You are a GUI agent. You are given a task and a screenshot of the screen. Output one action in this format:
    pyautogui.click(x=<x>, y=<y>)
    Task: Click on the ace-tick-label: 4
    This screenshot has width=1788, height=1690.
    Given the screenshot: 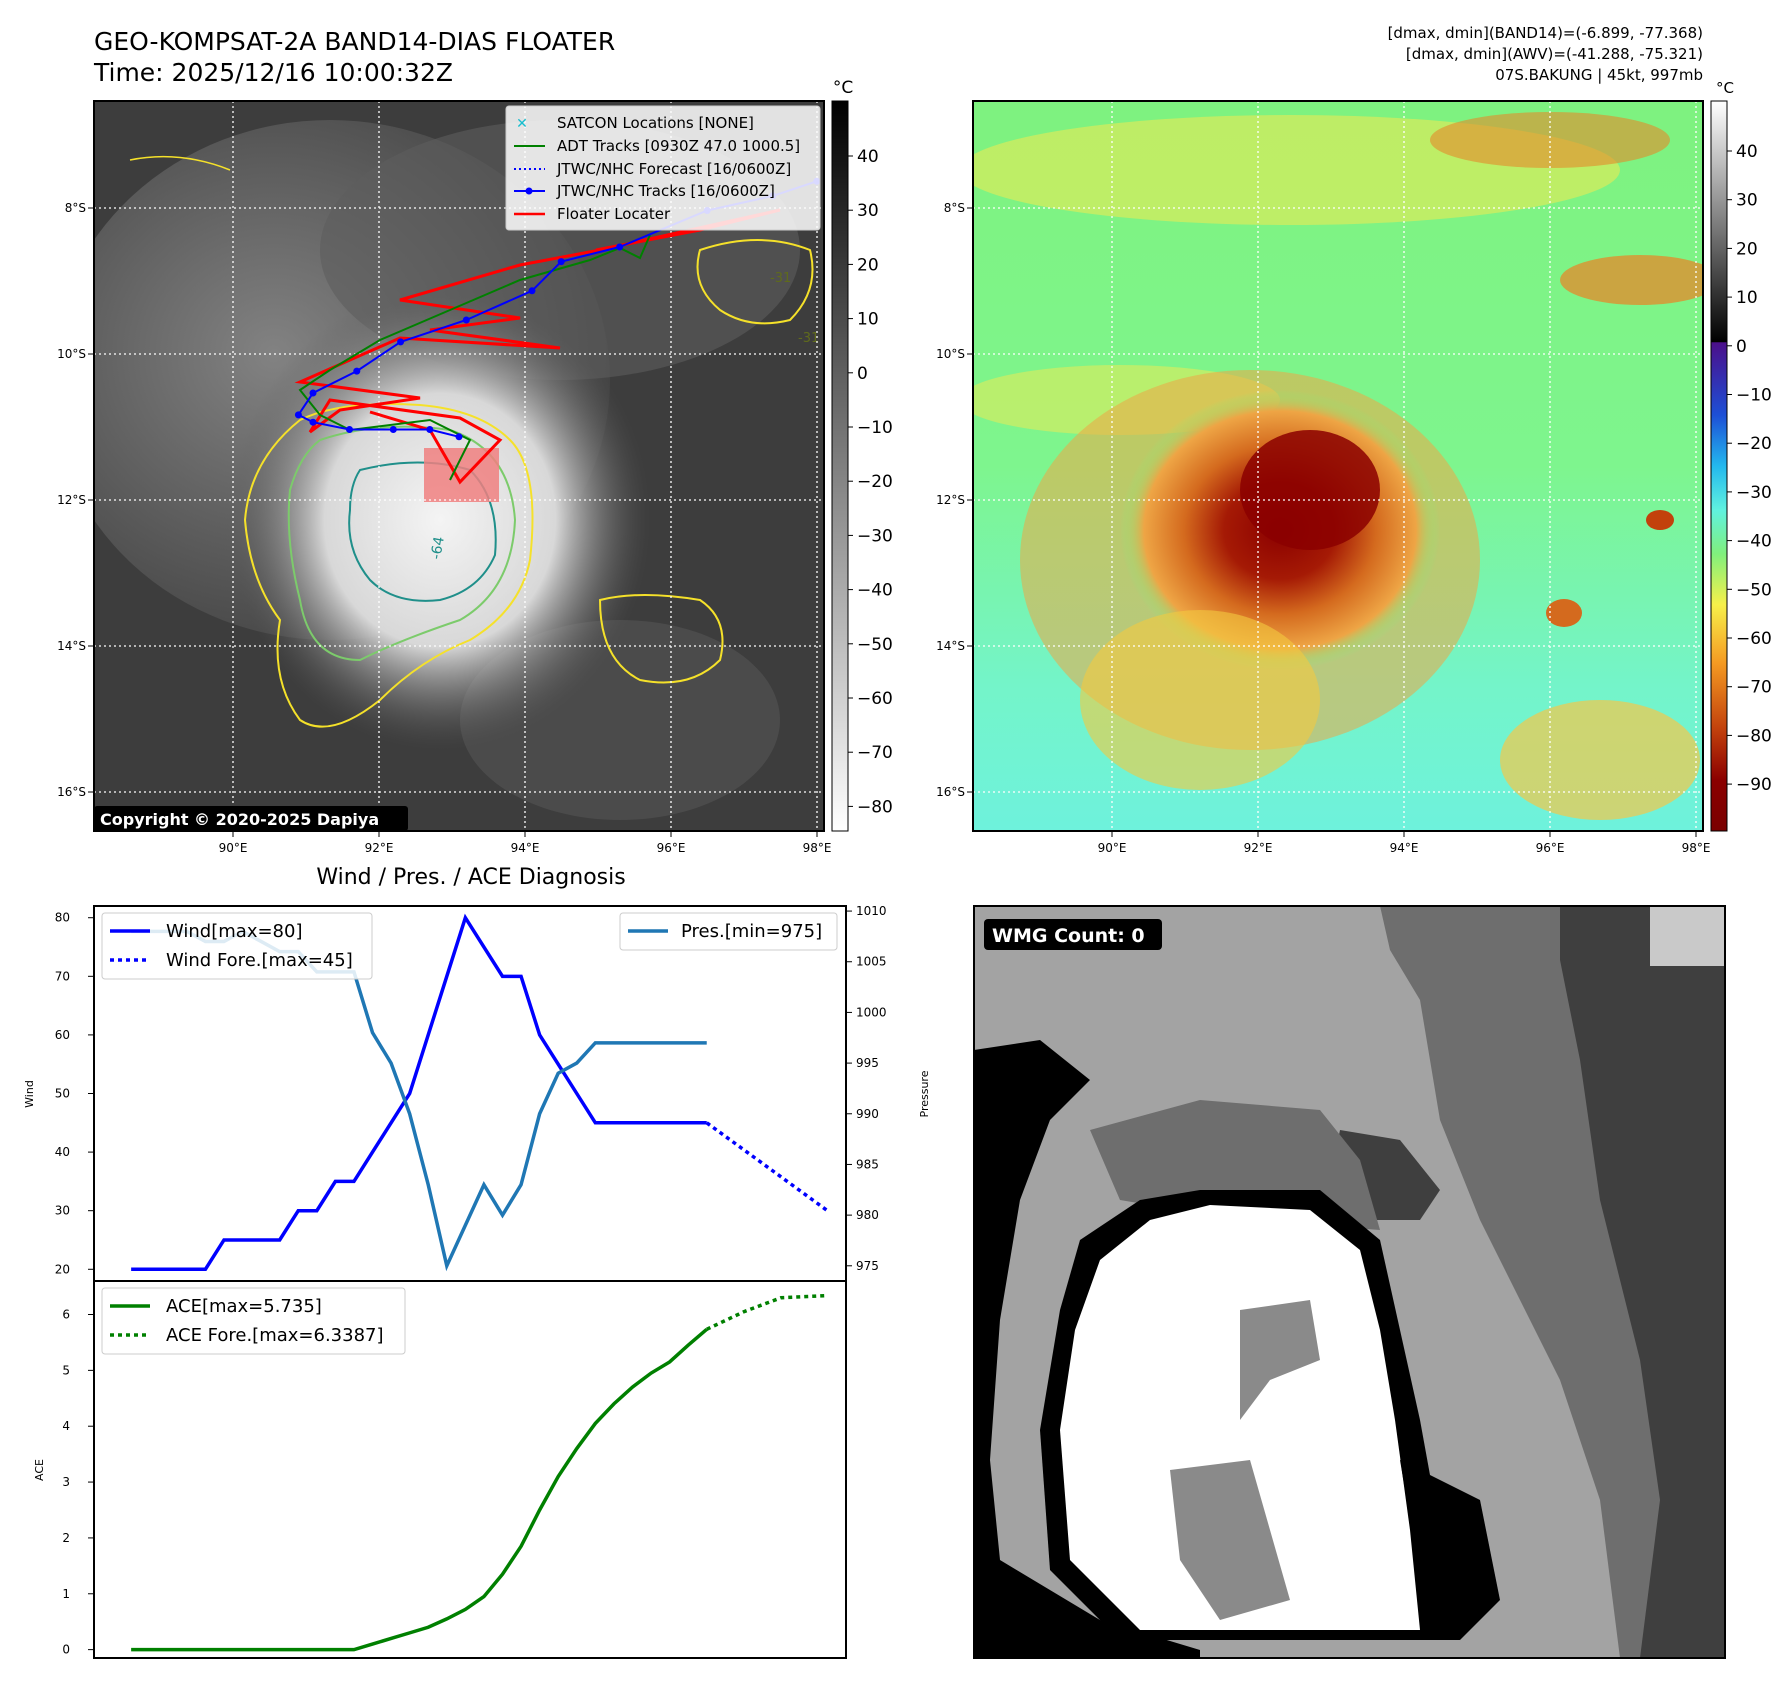 What is the action you would take?
    pyautogui.click(x=66, y=1426)
    